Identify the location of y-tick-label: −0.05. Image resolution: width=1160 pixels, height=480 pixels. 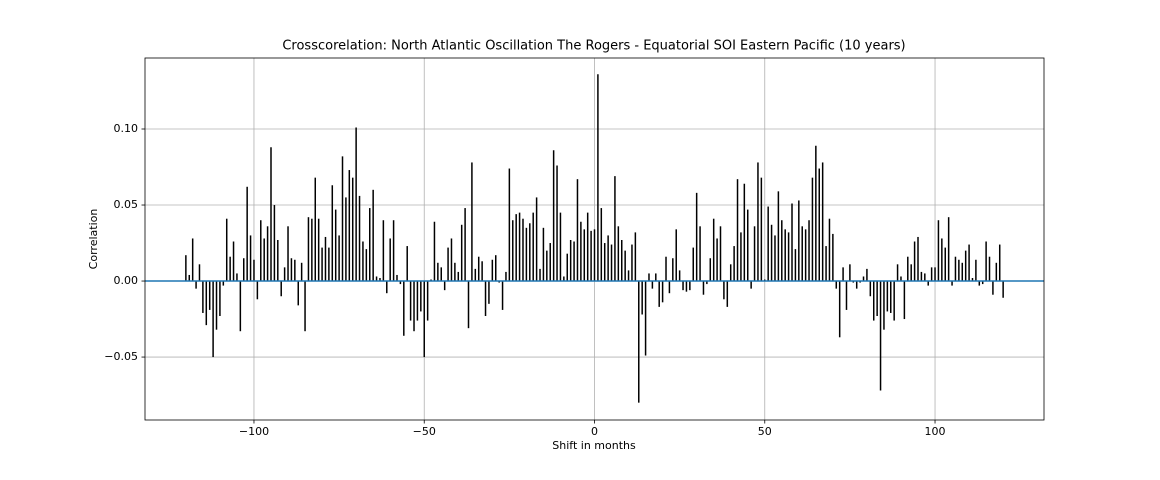
(121, 356).